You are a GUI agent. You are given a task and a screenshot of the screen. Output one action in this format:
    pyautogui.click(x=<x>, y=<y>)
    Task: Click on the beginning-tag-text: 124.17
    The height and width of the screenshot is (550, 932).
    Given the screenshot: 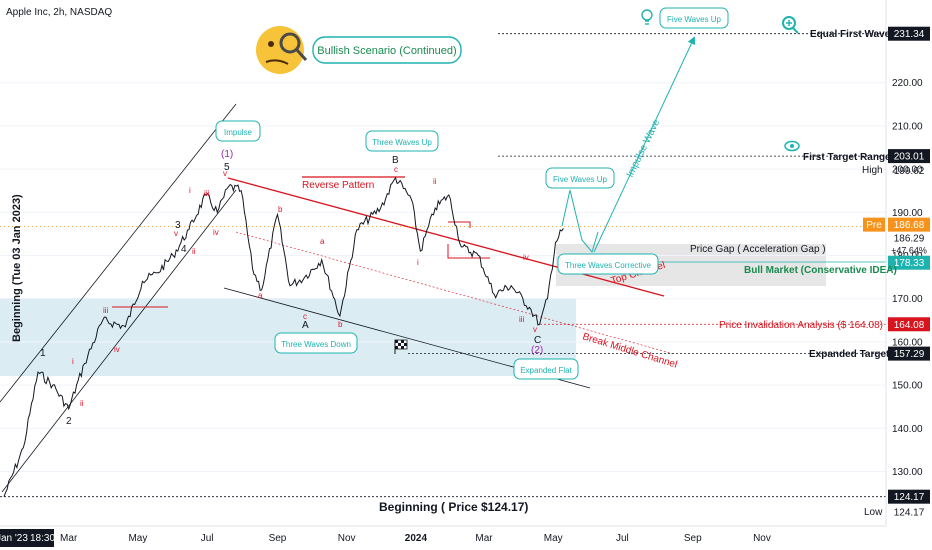 What is the action you would take?
    pyautogui.click(x=909, y=497)
    